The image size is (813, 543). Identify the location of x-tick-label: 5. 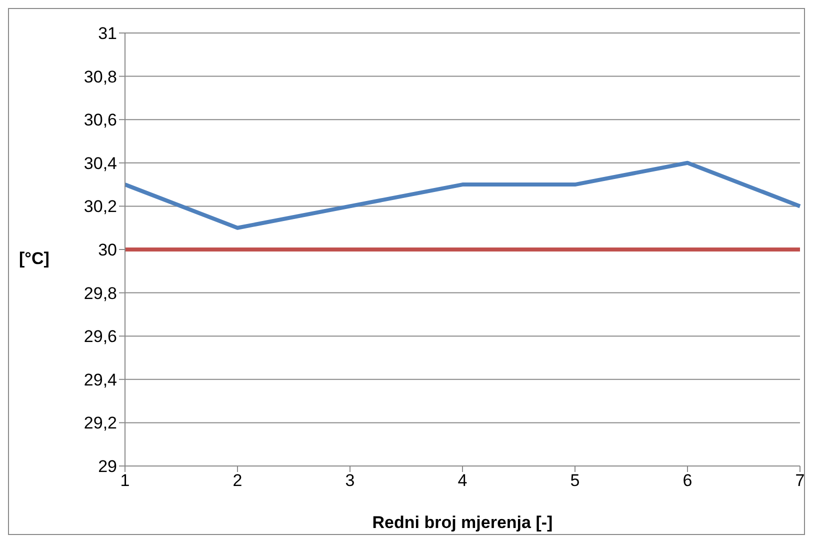
(575, 480).